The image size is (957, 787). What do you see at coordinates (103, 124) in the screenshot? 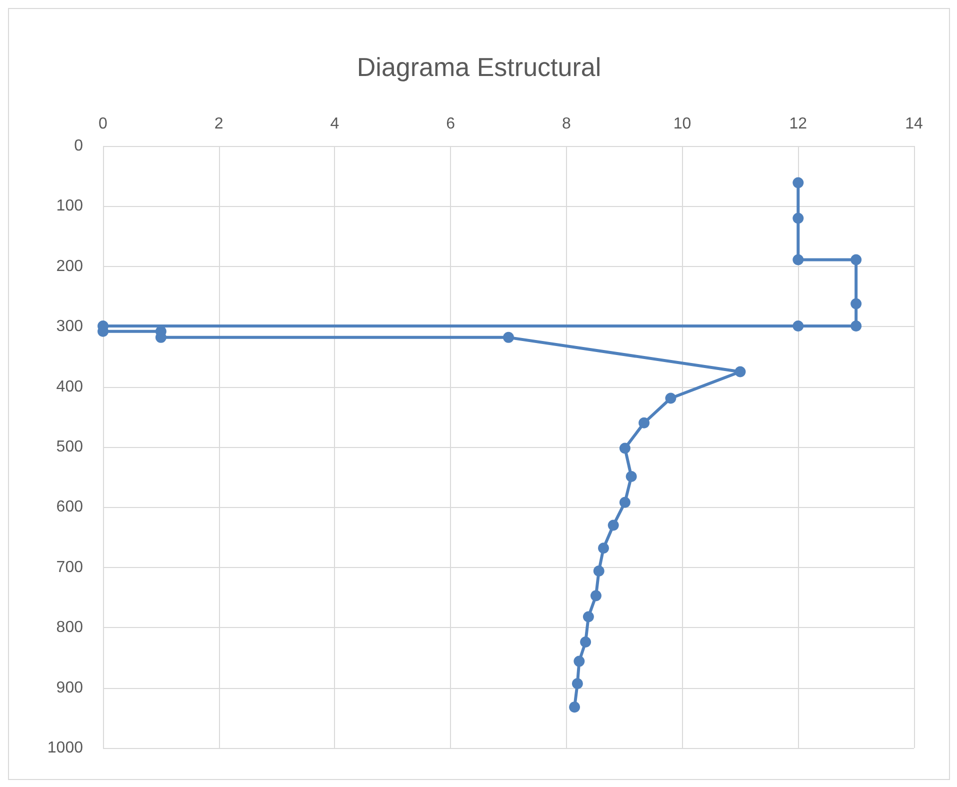
I see `x-tick-label: 0` at bounding box center [103, 124].